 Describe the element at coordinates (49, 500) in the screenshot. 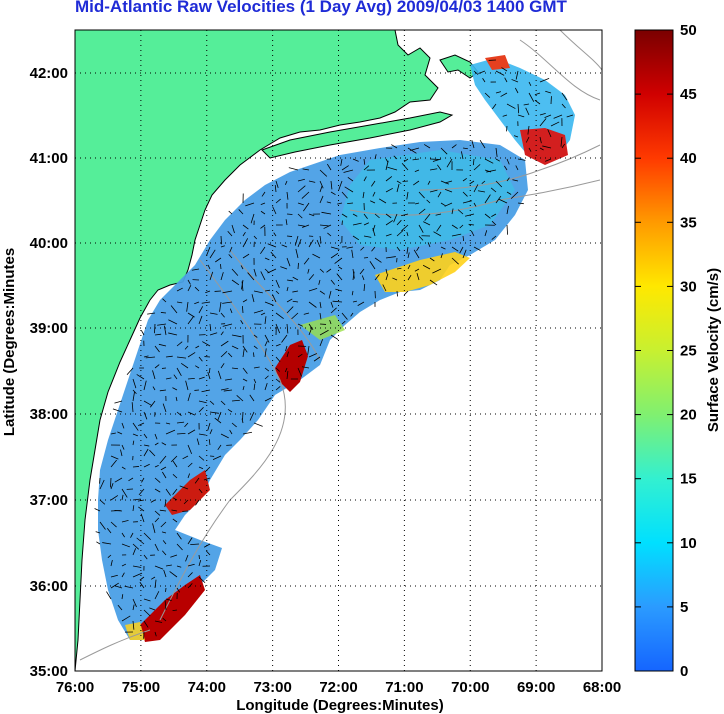

I see `y-tick-label: 37:00` at that location.